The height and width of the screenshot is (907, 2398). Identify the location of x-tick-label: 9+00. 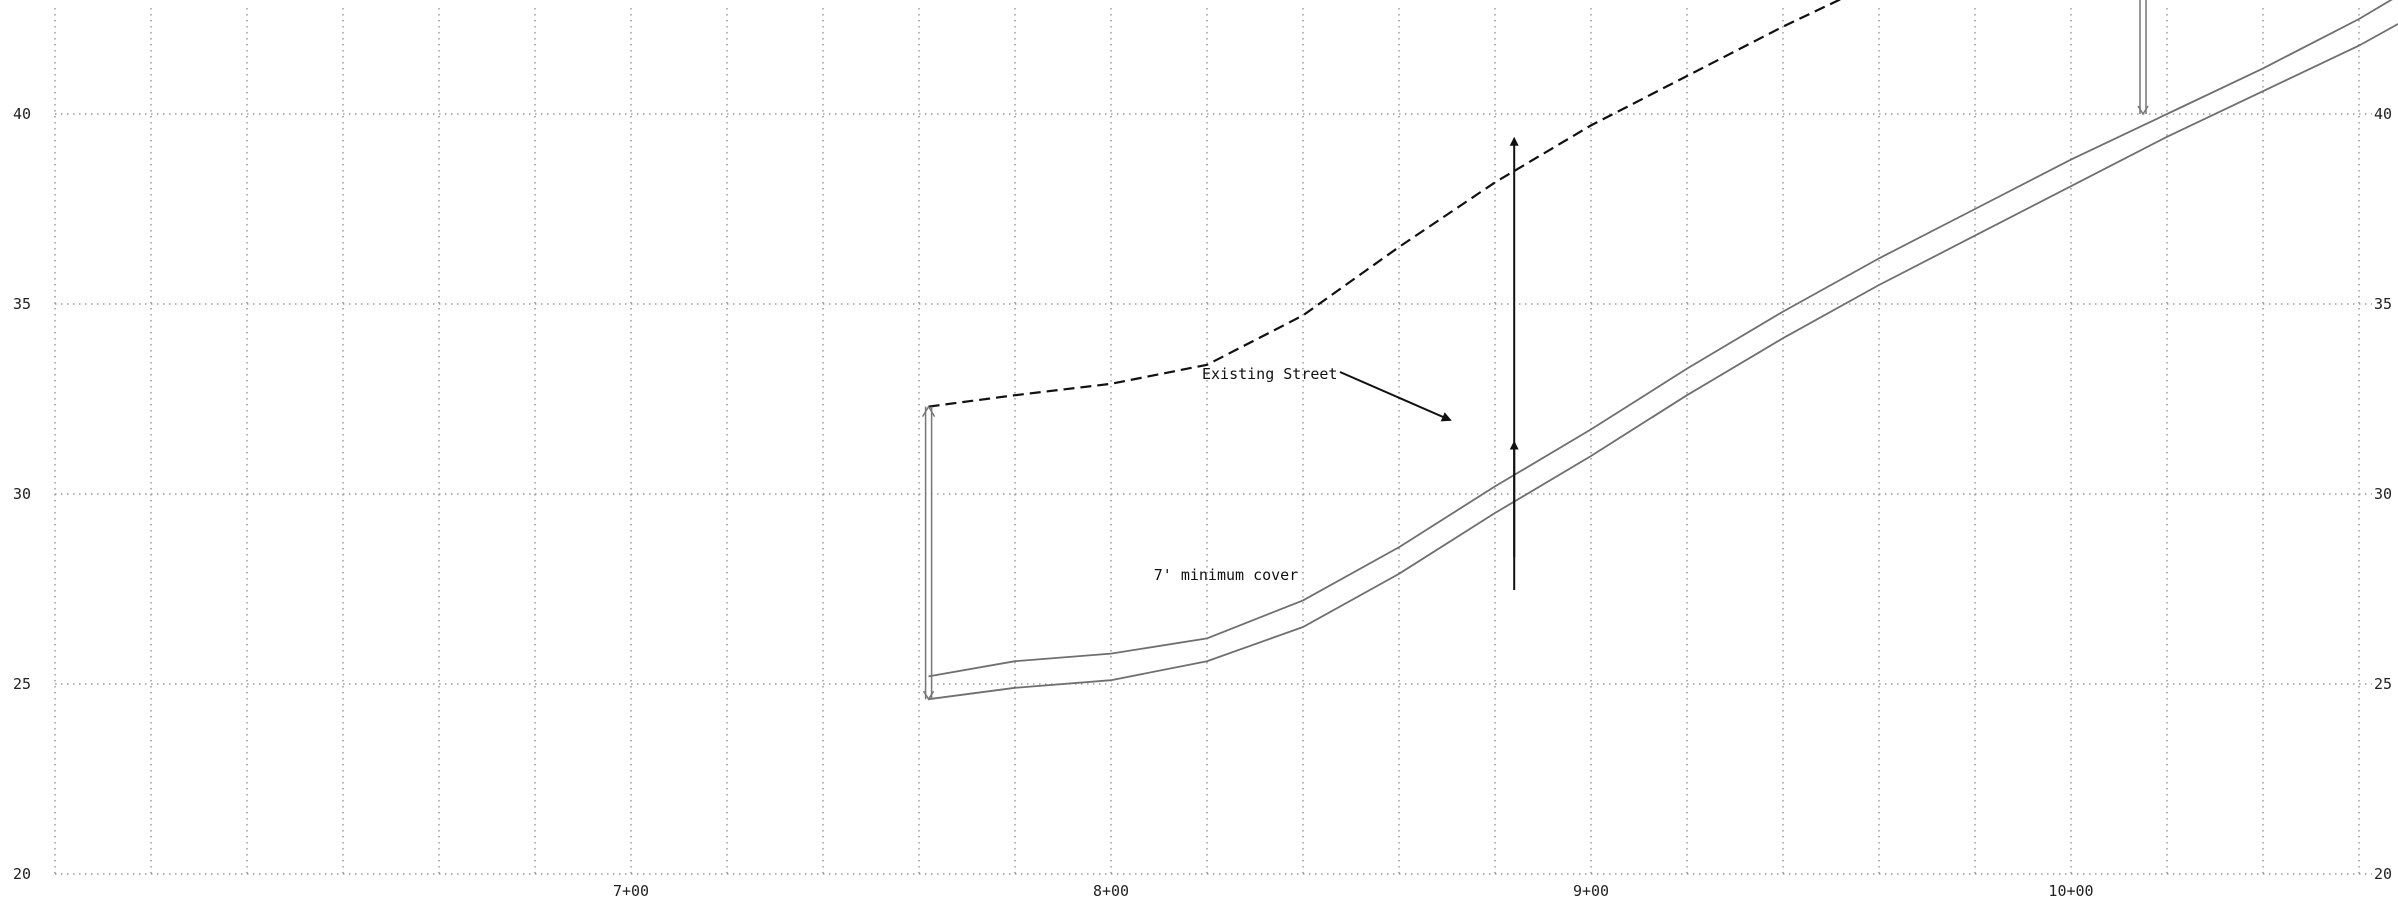
(1591, 891).